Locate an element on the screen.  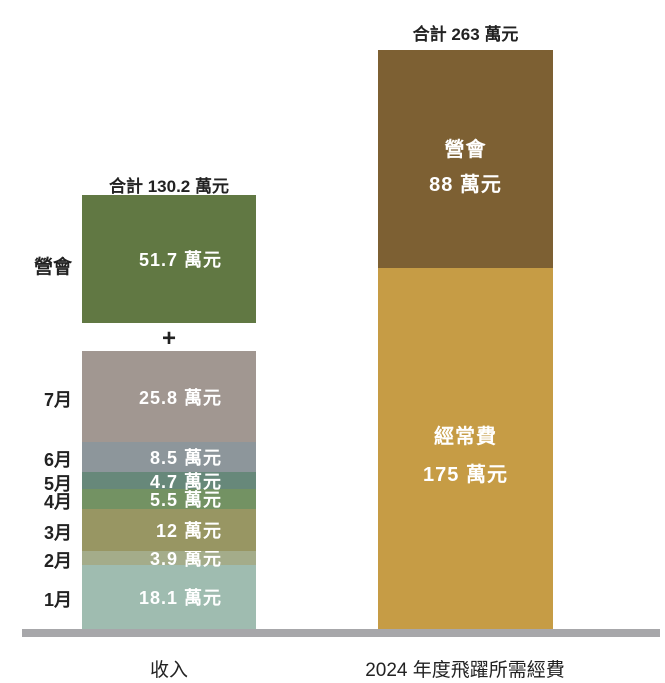
bar-segment-month: 8.5 萬元 is located at coordinates (169, 457).